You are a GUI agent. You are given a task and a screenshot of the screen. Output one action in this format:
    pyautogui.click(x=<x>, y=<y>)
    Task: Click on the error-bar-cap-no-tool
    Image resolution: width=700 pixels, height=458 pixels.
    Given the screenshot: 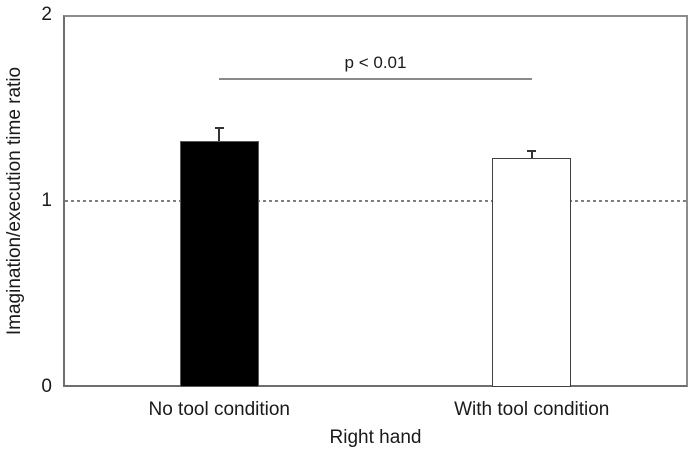 What is the action you would take?
    pyautogui.click(x=219, y=128)
    